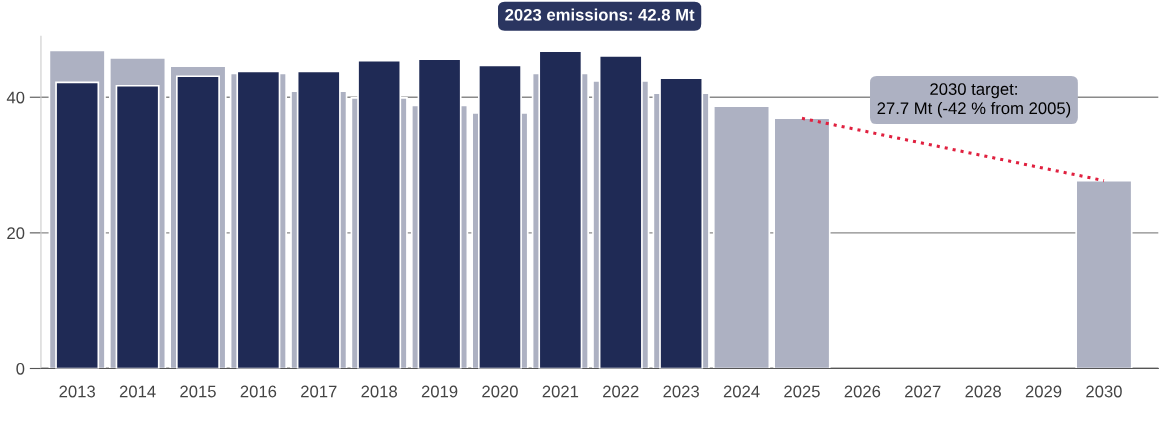  What do you see at coordinates (15, 97) in the screenshot?
I see `y-tick-label: 40` at bounding box center [15, 97].